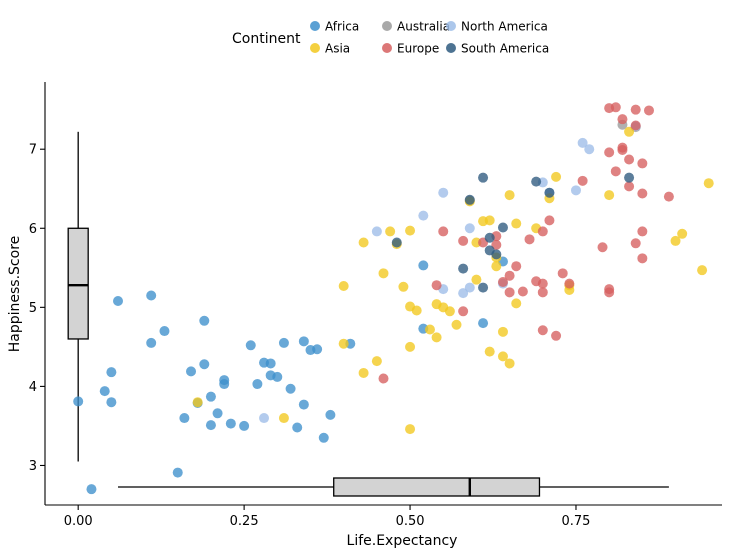 This screenshot has width=740, height=559. Describe the element at coordinates (437, 487) in the screenshot. I see `x-boxplot-box` at that location.